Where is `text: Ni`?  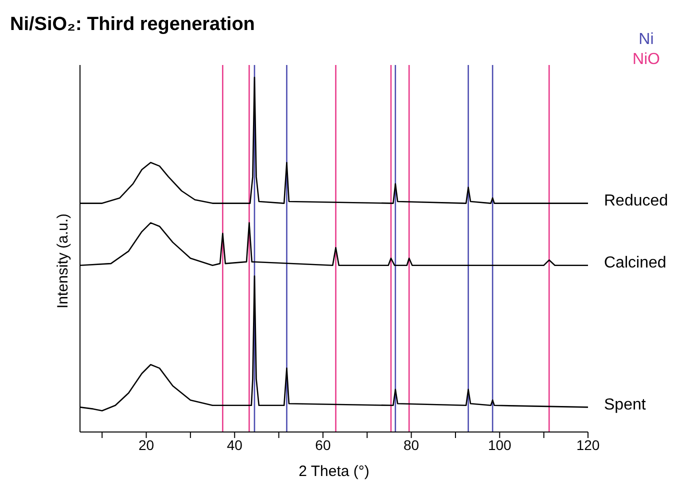 text: Ni is located at coordinates (646, 40).